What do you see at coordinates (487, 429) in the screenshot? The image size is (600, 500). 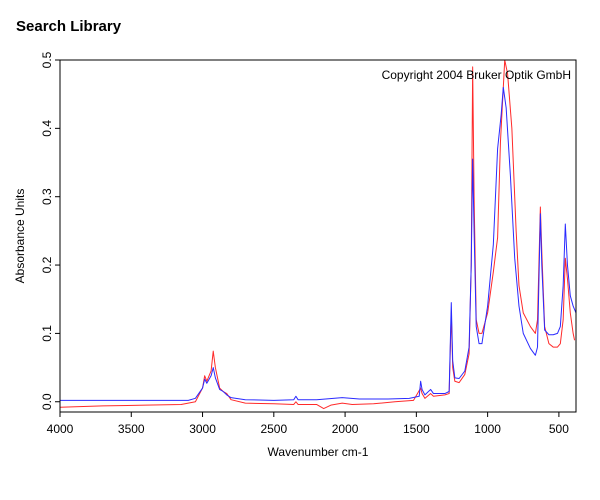 I see `x-tick-label: 1000` at bounding box center [487, 429].